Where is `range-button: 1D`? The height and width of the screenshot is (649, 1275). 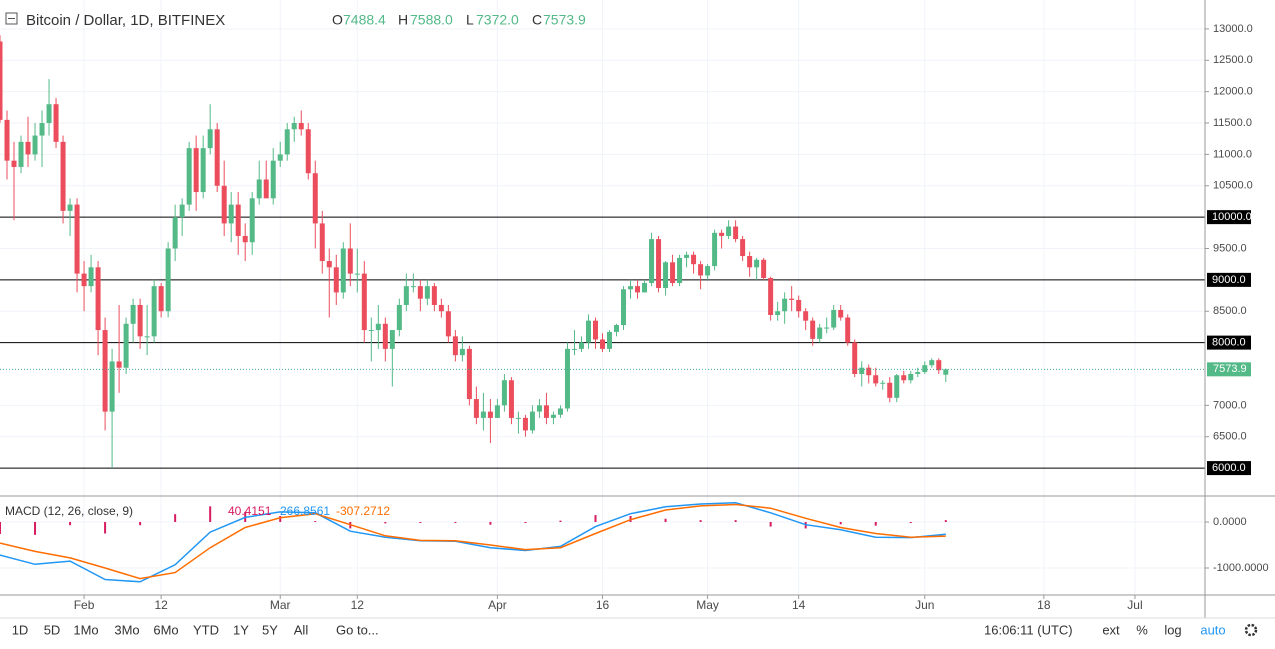 range-button: 1D is located at coordinates (20, 629).